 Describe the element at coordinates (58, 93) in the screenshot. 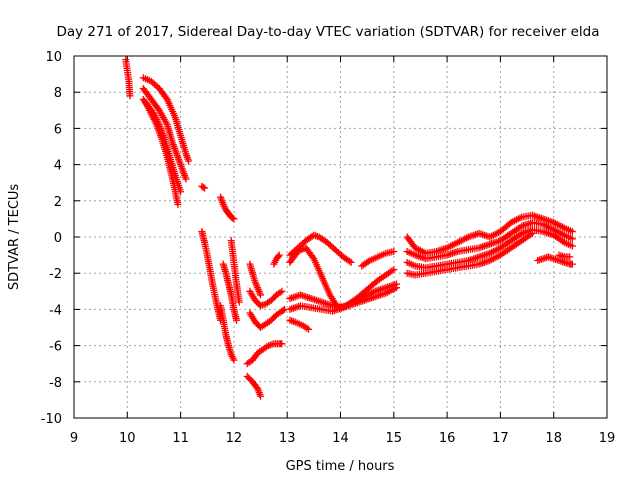

I see `y-tick-label: 8` at that location.